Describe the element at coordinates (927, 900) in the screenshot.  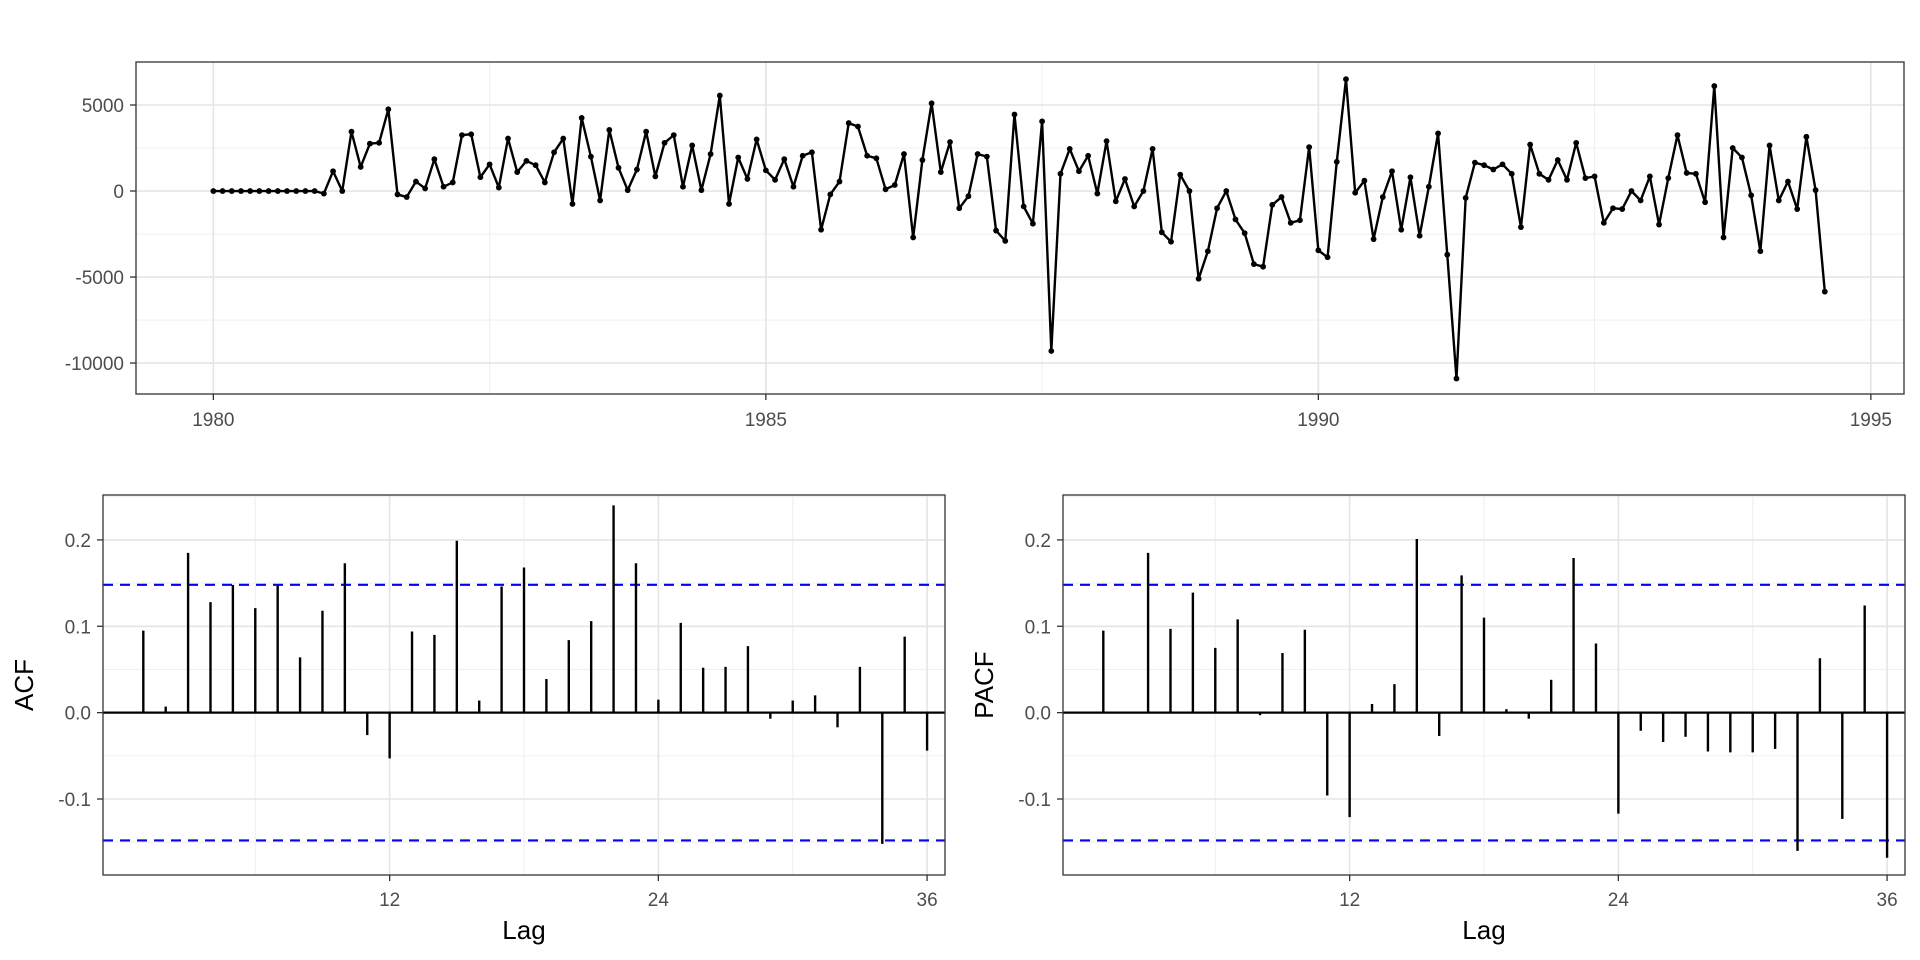
I see `acf-x-tick-label: 36` at that location.